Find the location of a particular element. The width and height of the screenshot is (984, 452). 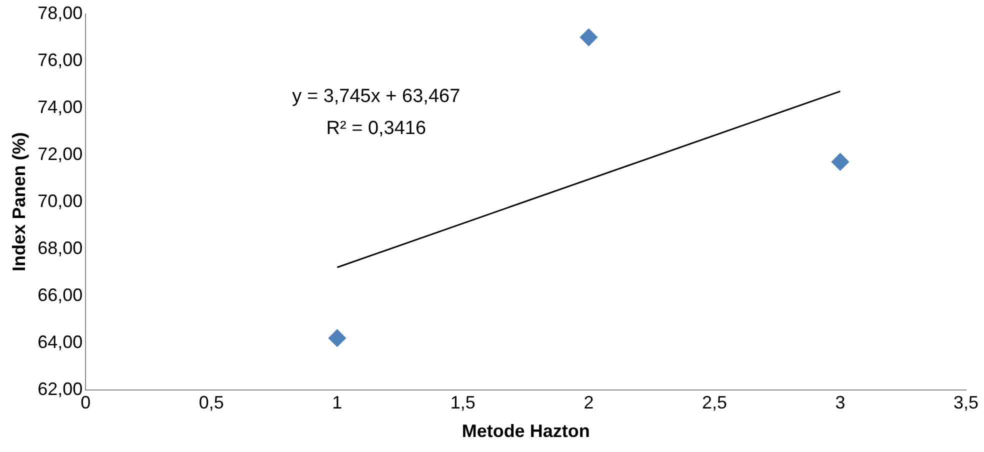

x-axis-title: Metode Hazton is located at coordinates (526, 431).